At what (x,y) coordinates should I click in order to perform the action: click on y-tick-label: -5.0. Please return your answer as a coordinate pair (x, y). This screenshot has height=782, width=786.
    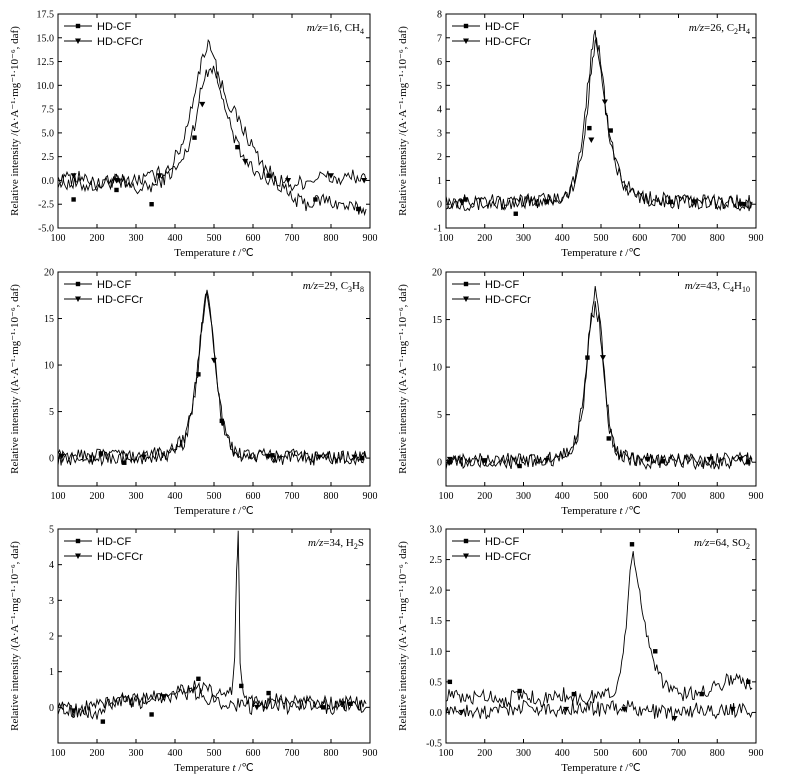
    Looking at the image, I should click on (46, 229).